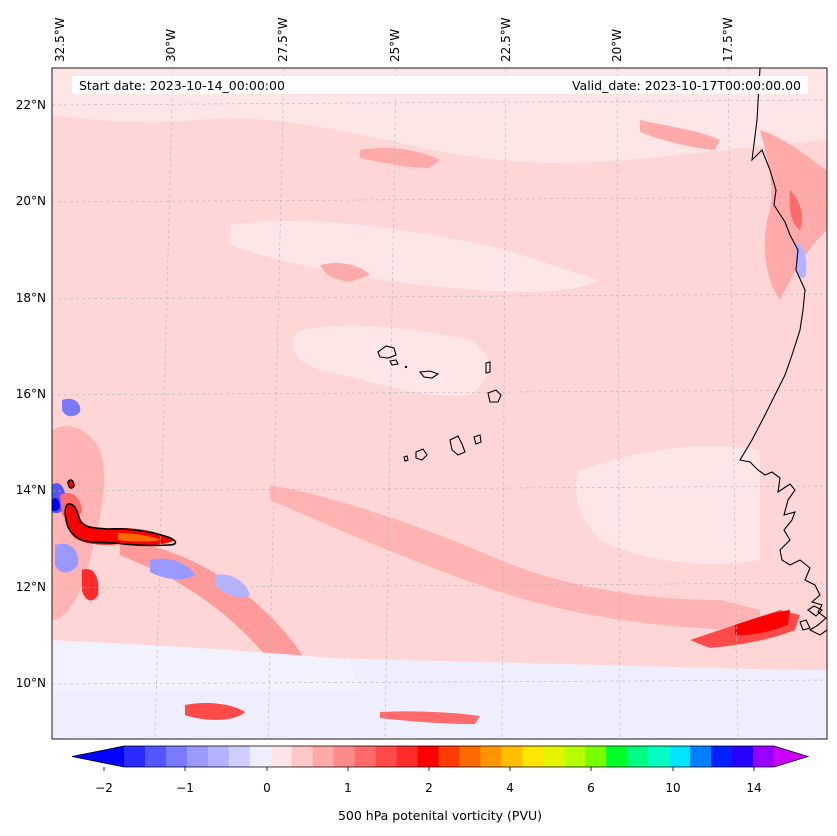  What do you see at coordinates (182, 85) in the screenshot?
I see `start-date-label: Start date: 2023-10-14_00:00:00` at bounding box center [182, 85].